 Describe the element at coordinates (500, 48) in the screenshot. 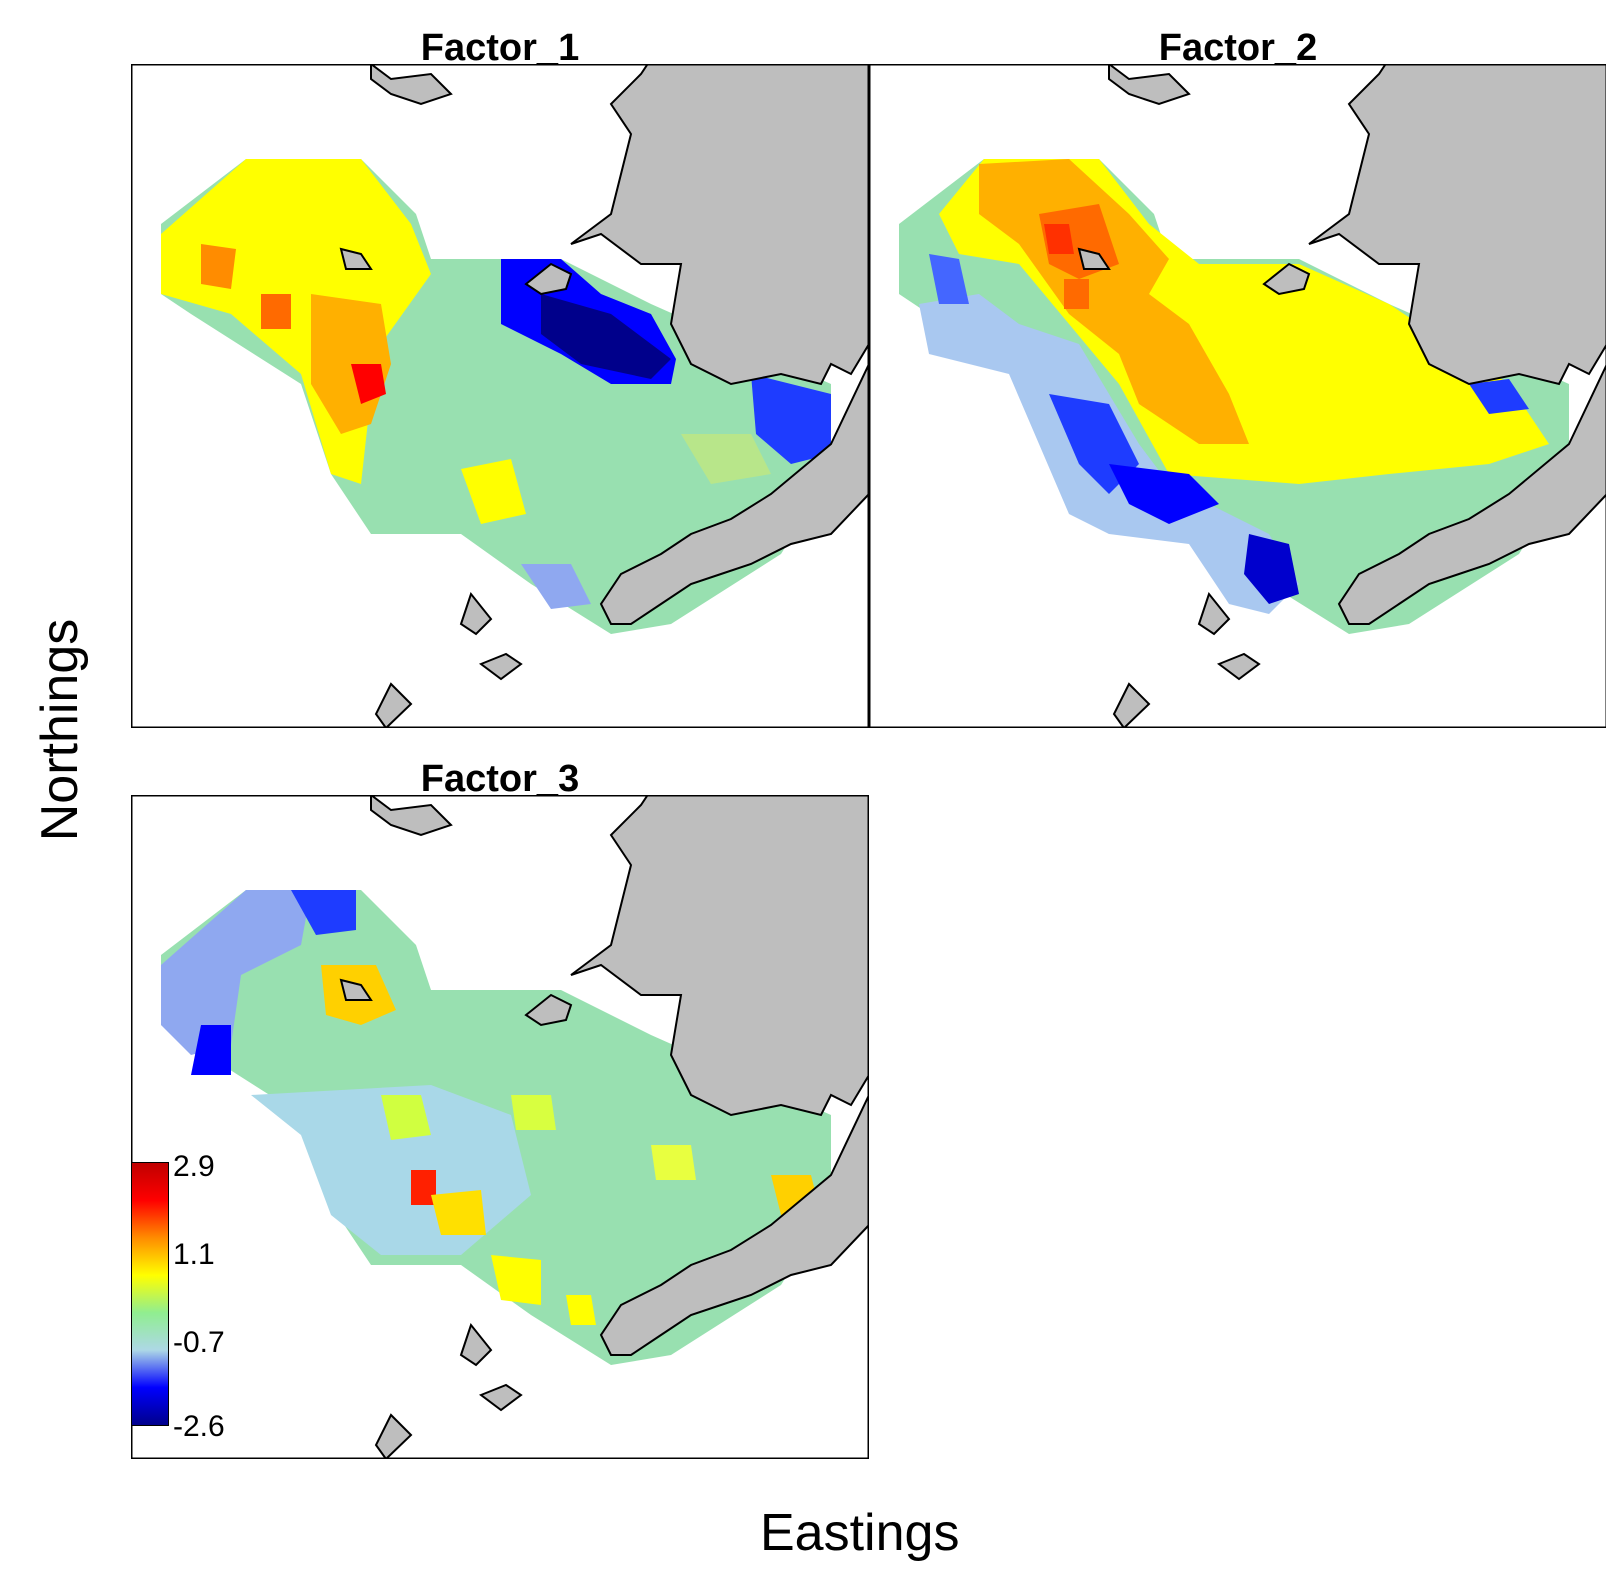

I see `panel-title: Factor_1` at that location.